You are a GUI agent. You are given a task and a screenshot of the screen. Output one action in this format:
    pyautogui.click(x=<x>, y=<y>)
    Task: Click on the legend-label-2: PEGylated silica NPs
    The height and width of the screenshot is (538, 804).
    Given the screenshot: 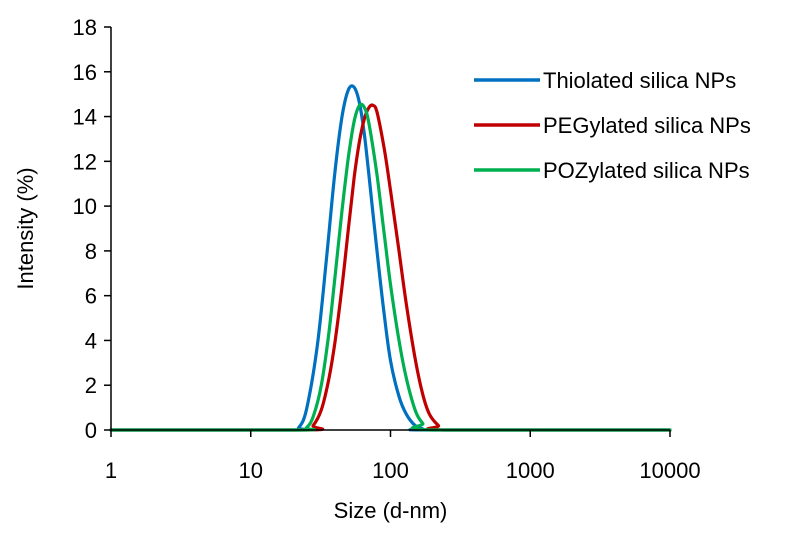 What is the action you would take?
    pyautogui.click(x=647, y=125)
    